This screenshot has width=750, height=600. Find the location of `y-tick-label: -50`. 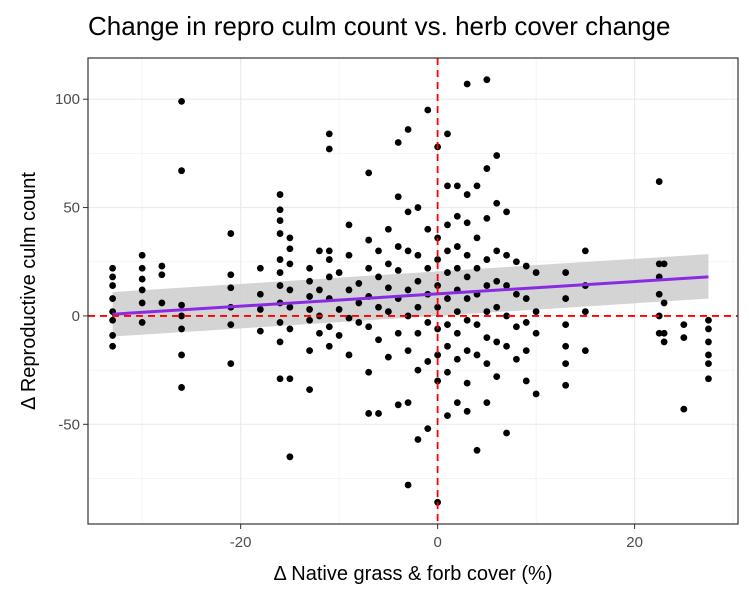

y-tick-label: -50 is located at coordinates (69, 424).